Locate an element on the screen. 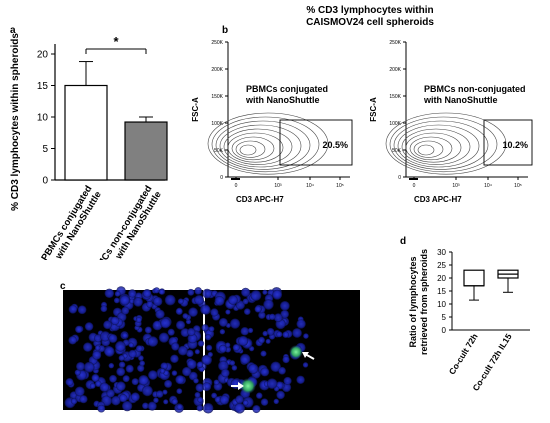  panel-a-significance-star: * is located at coordinates (116, 41).